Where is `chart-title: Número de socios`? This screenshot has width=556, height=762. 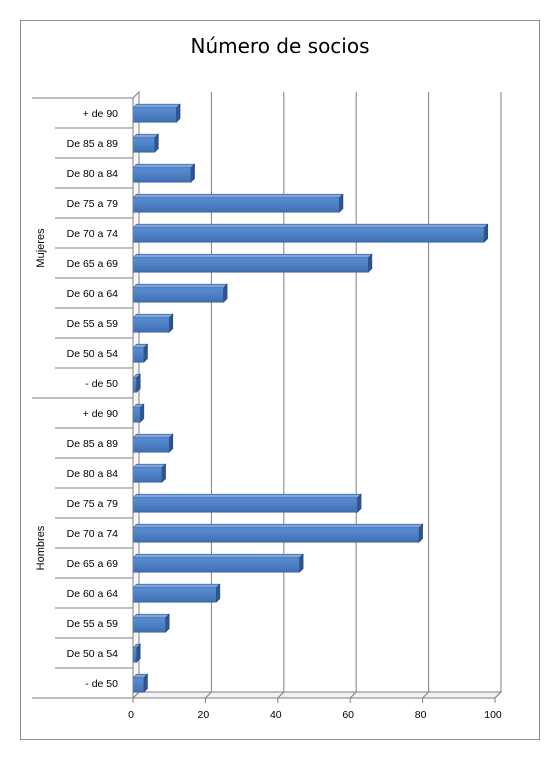
chart-title: Número de socios is located at coordinates (280, 46).